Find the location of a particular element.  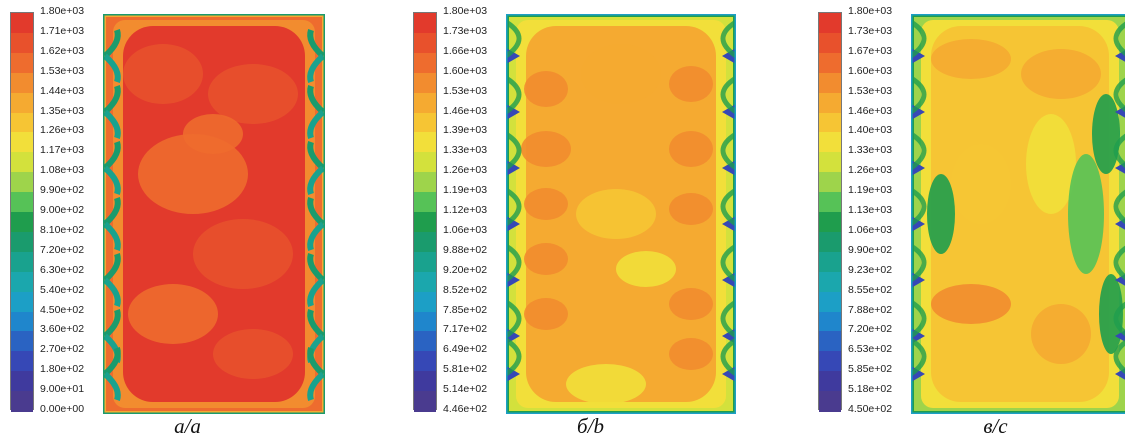

colorbar-tick-label: 9.00e+02 is located at coordinates (62, 210).